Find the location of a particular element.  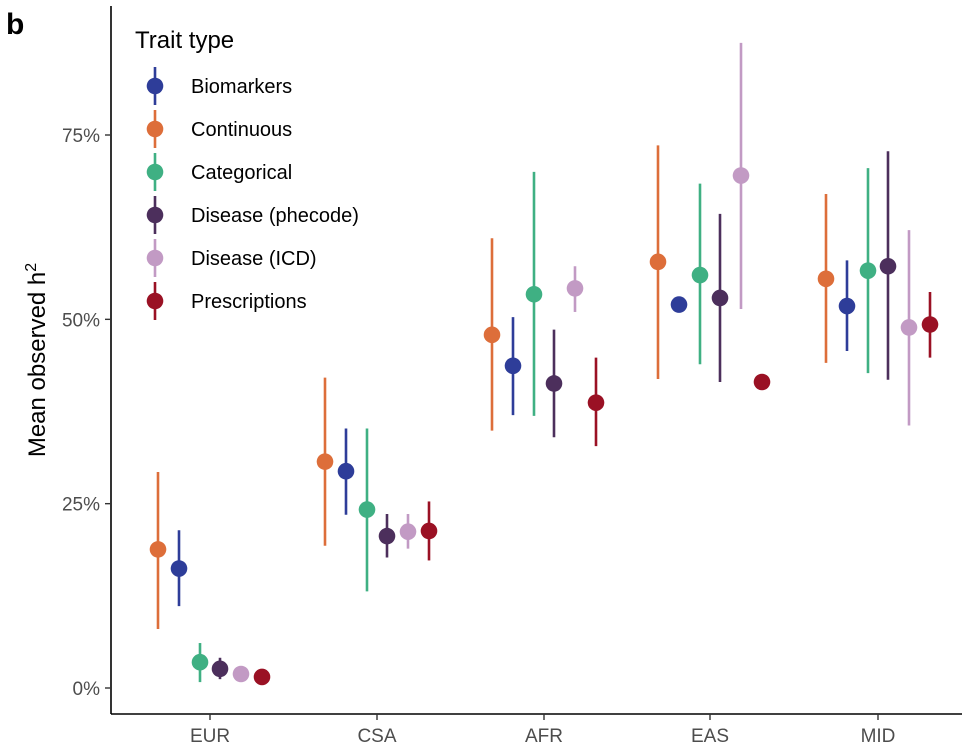

point-continuous-eur is located at coordinates (158, 549).